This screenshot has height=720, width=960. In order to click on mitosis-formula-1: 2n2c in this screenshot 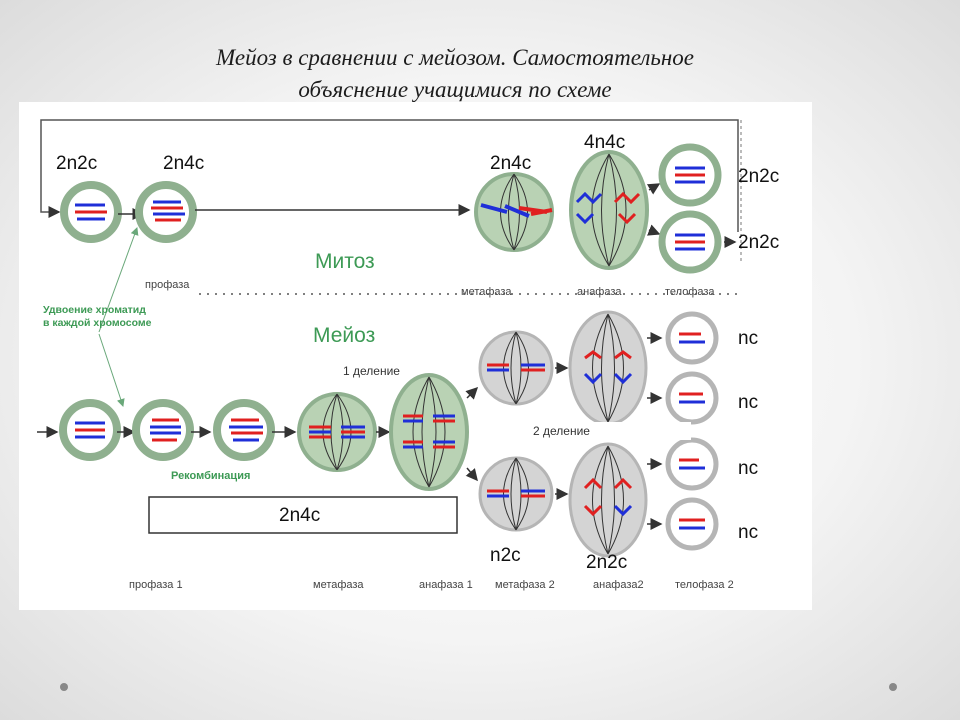, I will do `click(76, 163)`.